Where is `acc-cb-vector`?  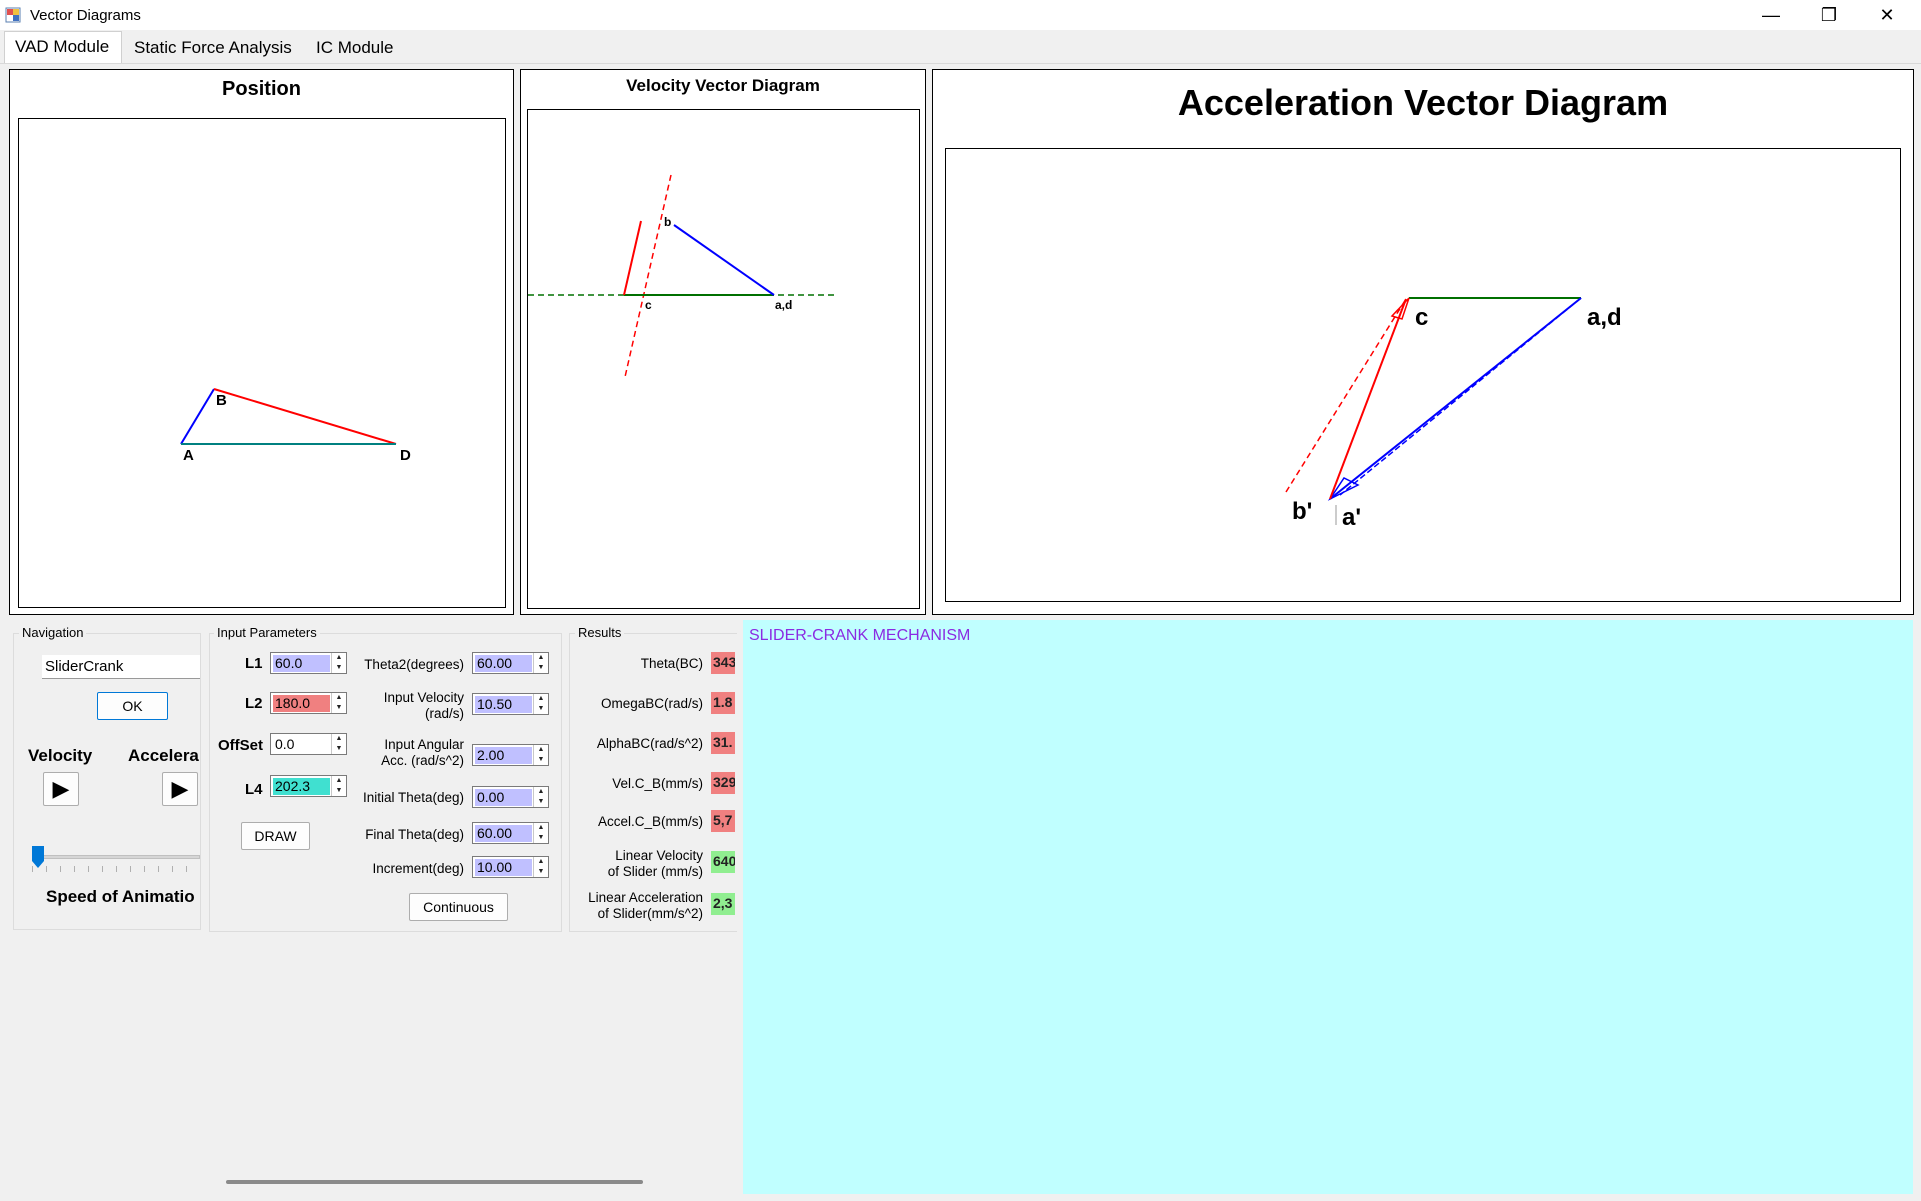 acc-cb-vector is located at coordinates (1368, 399).